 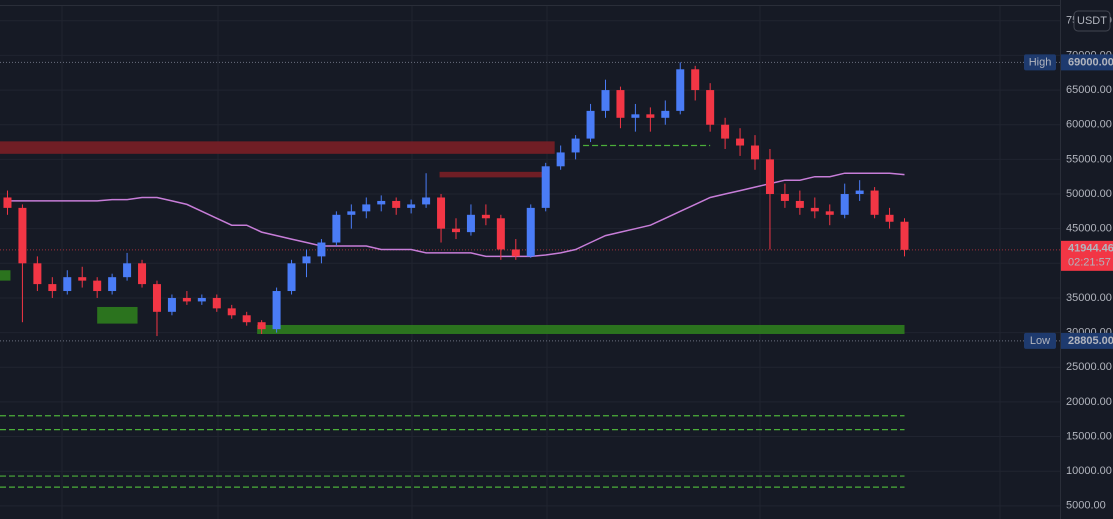 I want to click on y-tick-label: 50000.00, so click(x=1089, y=194).